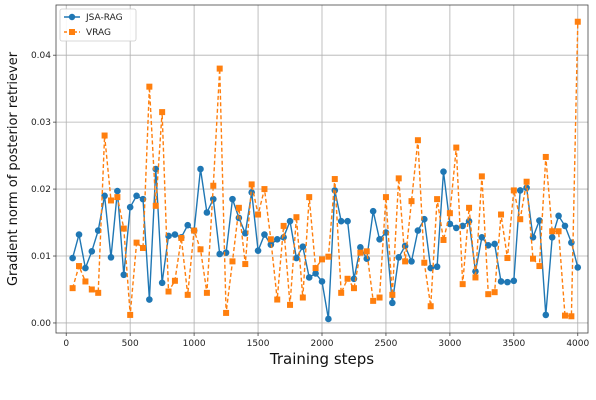 Image resolution: width=596 pixels, height=400 pixels. I want to click on legend-marker-jsa-rag, so click(72, 17).